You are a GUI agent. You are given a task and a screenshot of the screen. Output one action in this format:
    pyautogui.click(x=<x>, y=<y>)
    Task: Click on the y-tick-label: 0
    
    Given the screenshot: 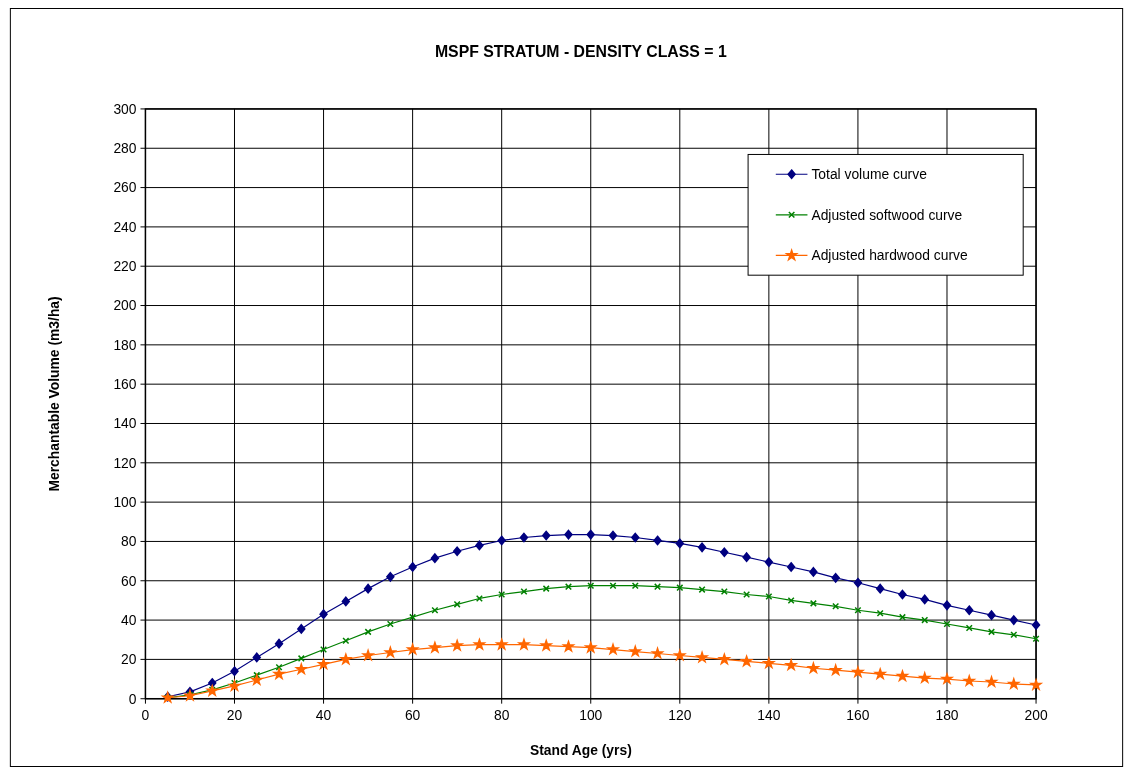 What is the action you would take?
    pyautogui.click(x=132, y=698)
    